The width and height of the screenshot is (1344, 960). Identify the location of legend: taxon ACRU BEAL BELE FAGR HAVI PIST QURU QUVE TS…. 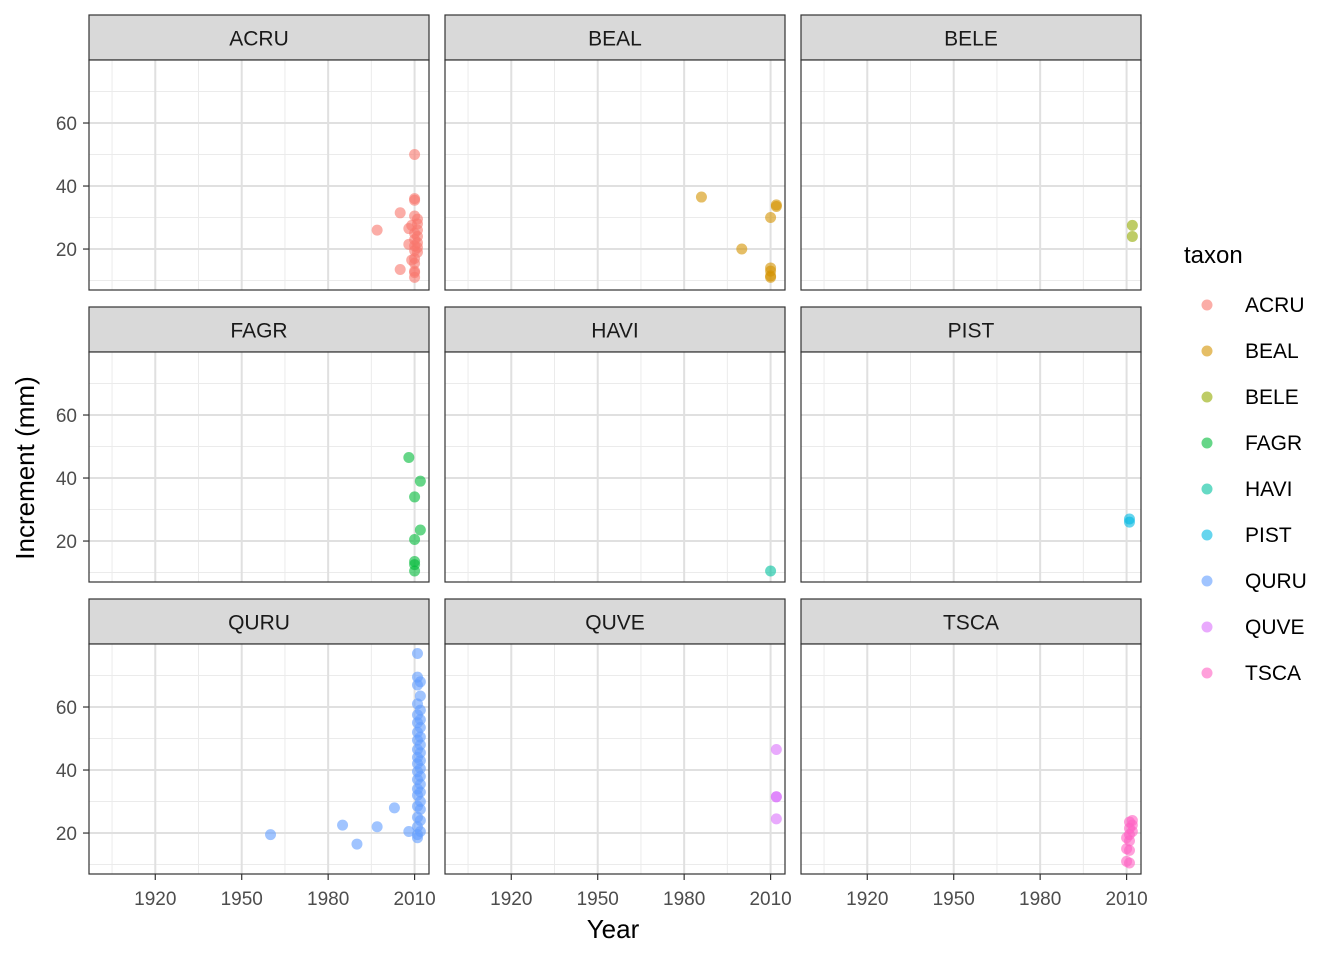
(1245, 463).